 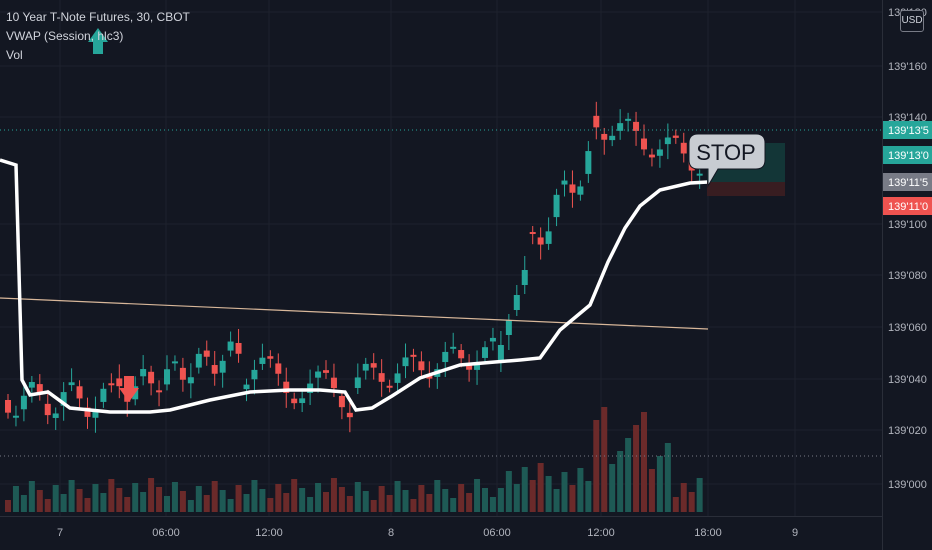 What do you see at coordinates (497, 533) in the screenshot?
I see `time-tick-label: 06:00` at bounding box center [497, 533].